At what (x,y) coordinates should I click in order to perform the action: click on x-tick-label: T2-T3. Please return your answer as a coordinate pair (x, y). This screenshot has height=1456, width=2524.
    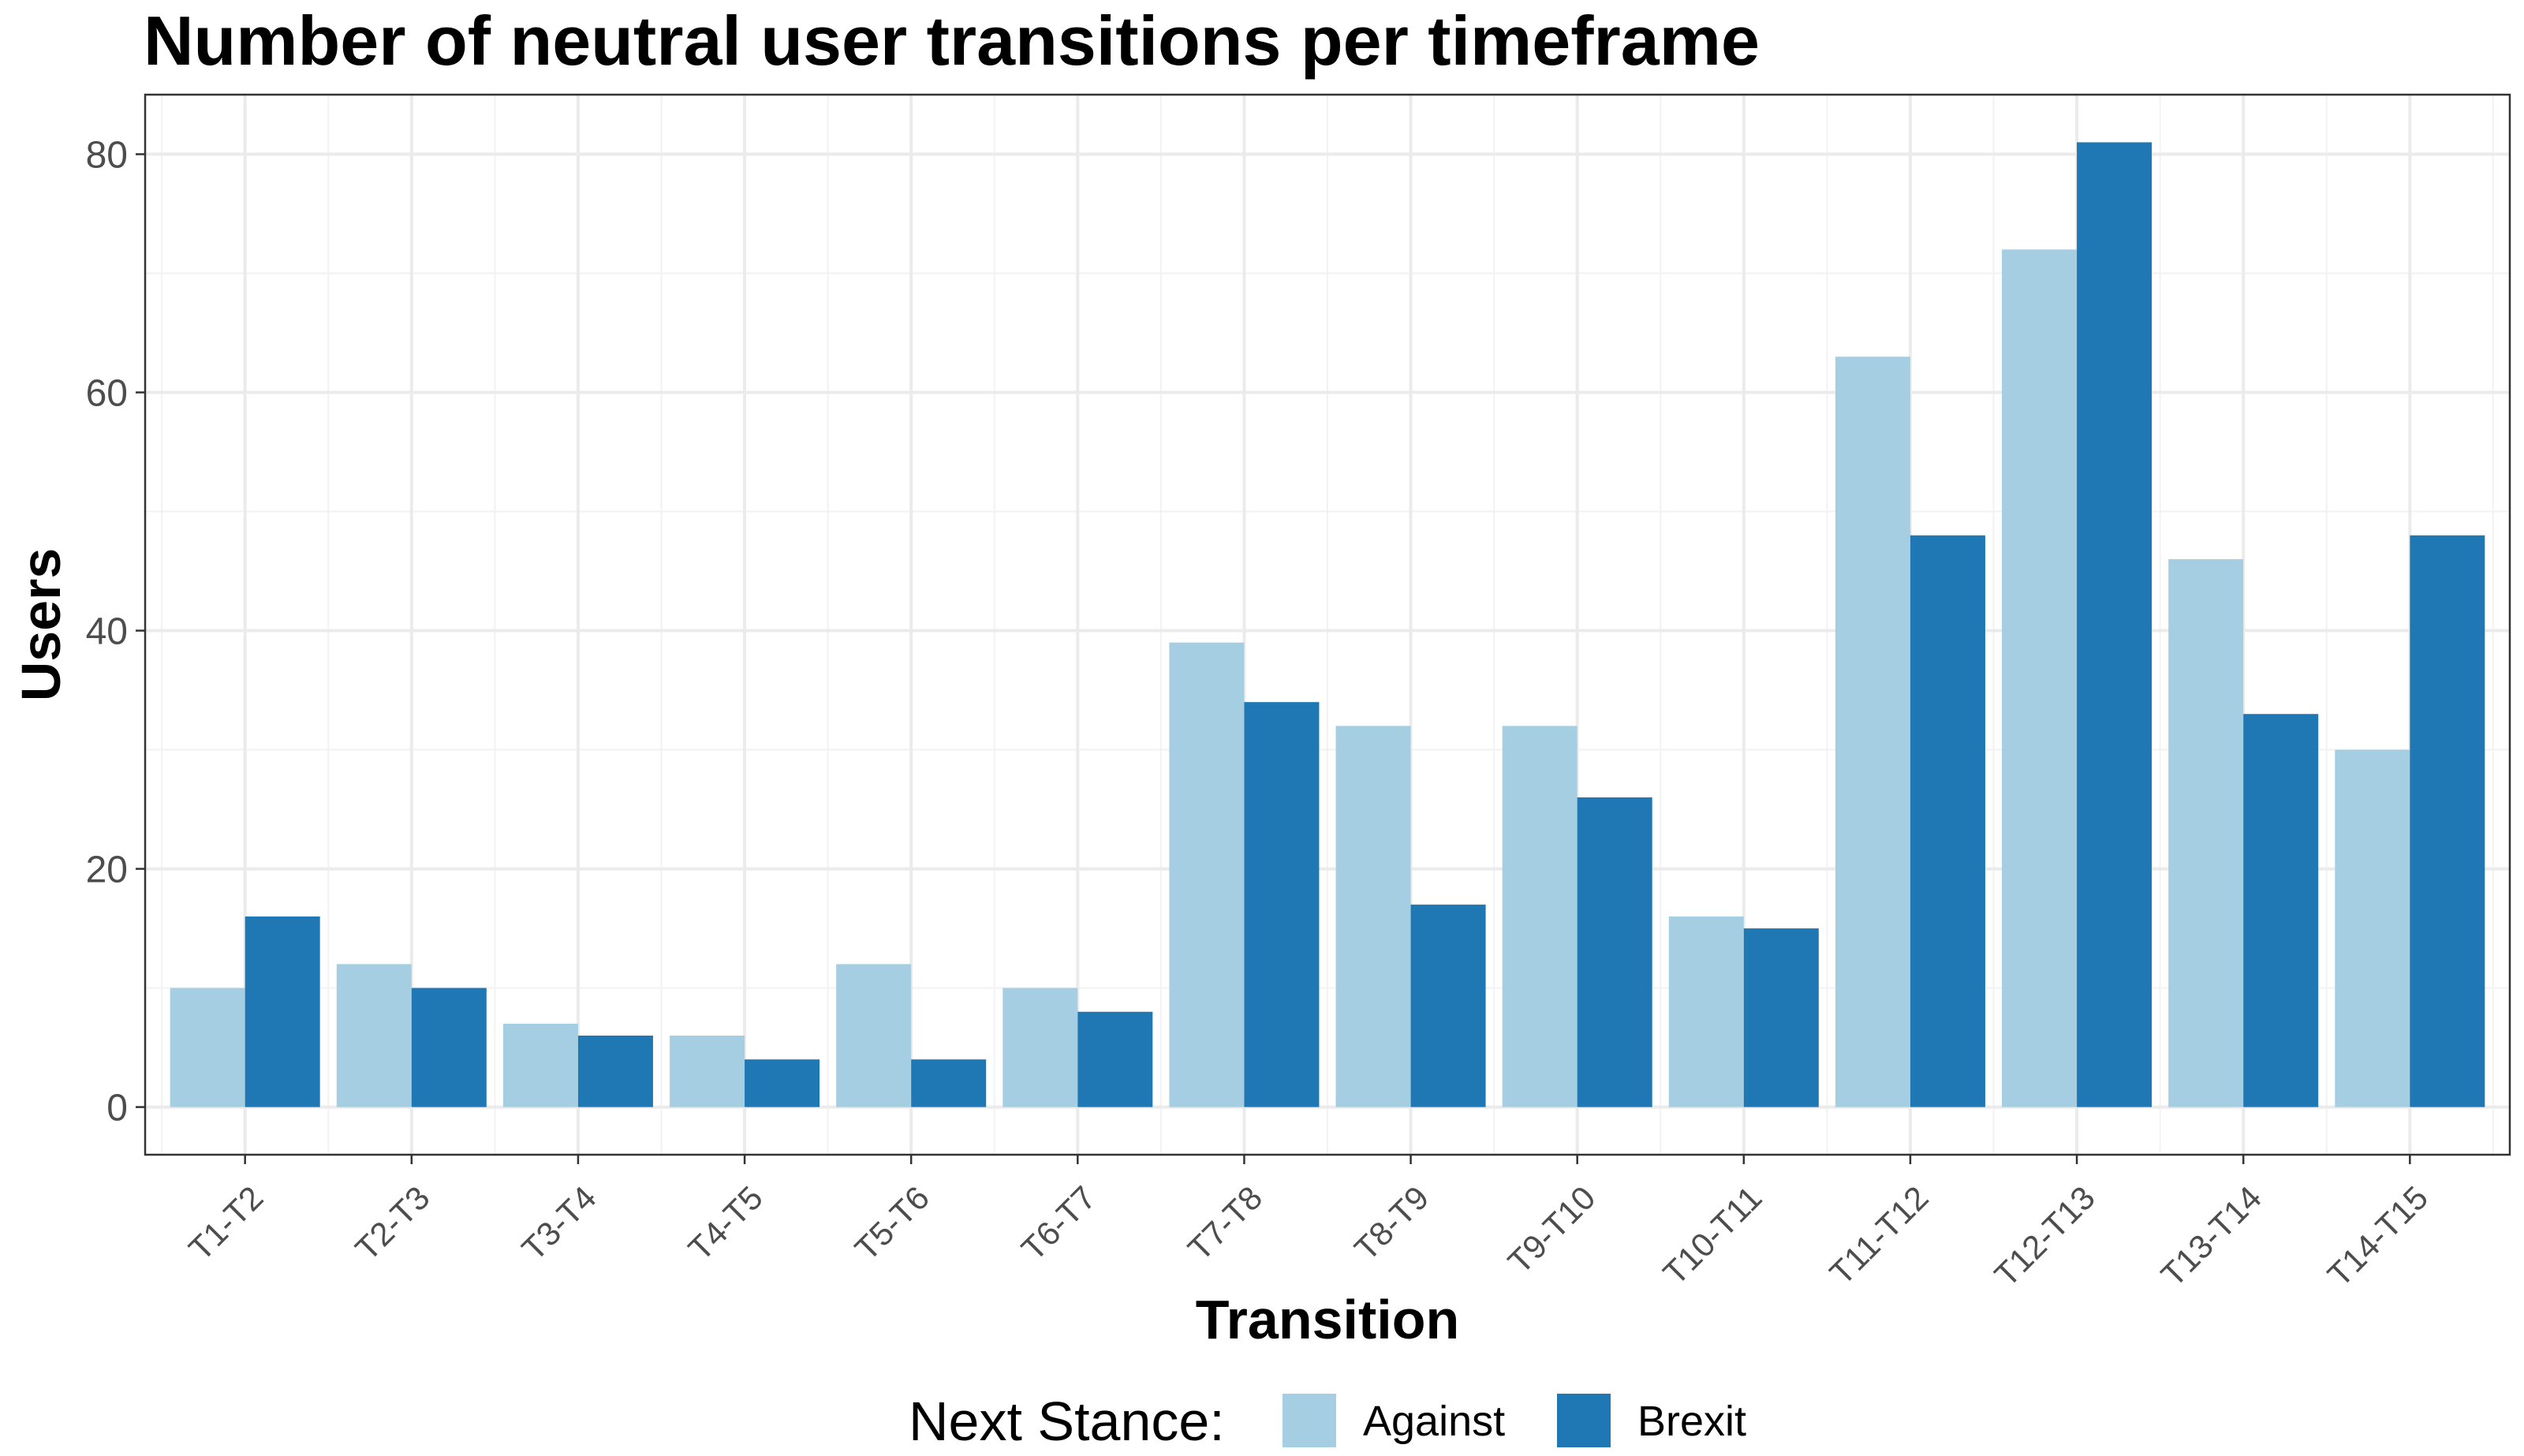
    Looking at the image, I should click on (392, 1223).